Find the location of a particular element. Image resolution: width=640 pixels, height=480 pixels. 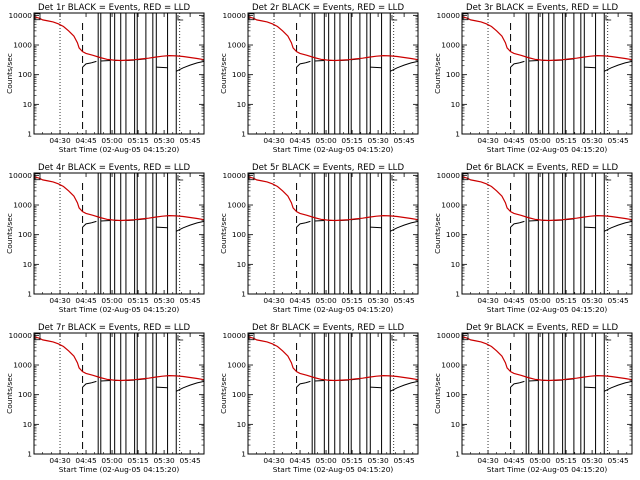

panel-title: Det 4r BLACK = Events, RED = LLD is located at coordinates (114, 168).